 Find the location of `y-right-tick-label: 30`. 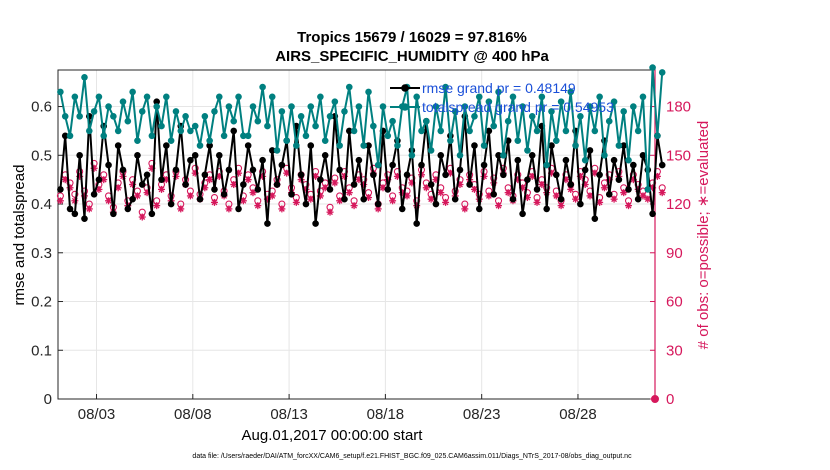

y-right-tick-label: 30 is located at coordinates (674, 350).